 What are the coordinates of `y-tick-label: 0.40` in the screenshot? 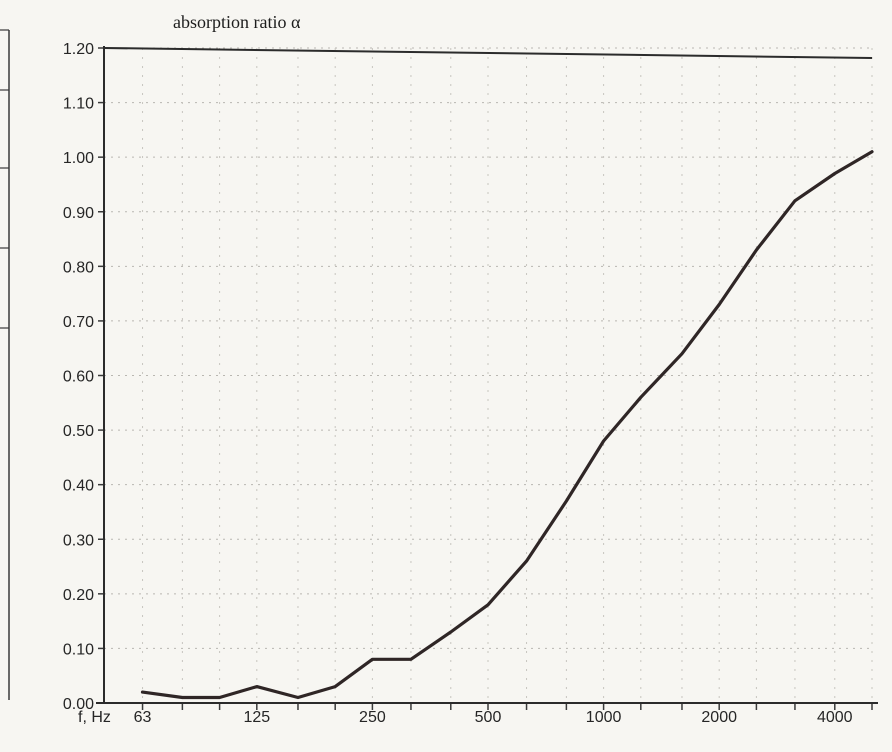 It's located at (78, 486).